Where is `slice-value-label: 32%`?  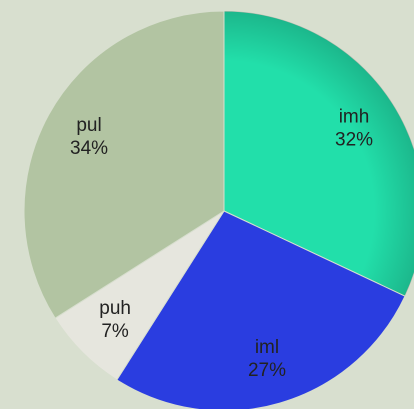
slice-value-label: 32% is located at coordinates (354, 139).